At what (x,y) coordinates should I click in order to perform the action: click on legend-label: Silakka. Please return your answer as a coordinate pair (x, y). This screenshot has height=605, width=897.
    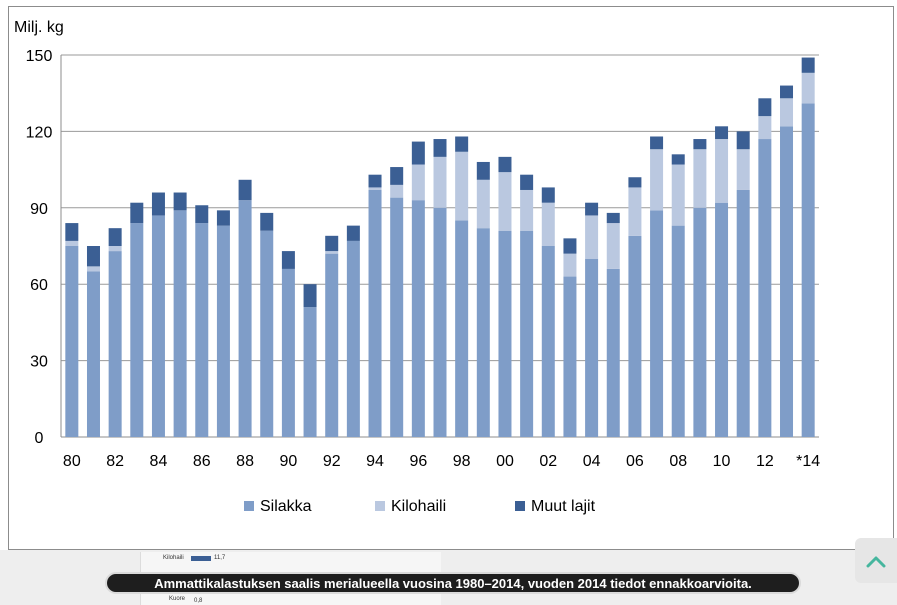
    Looking at the image, I should click on (286, 506).